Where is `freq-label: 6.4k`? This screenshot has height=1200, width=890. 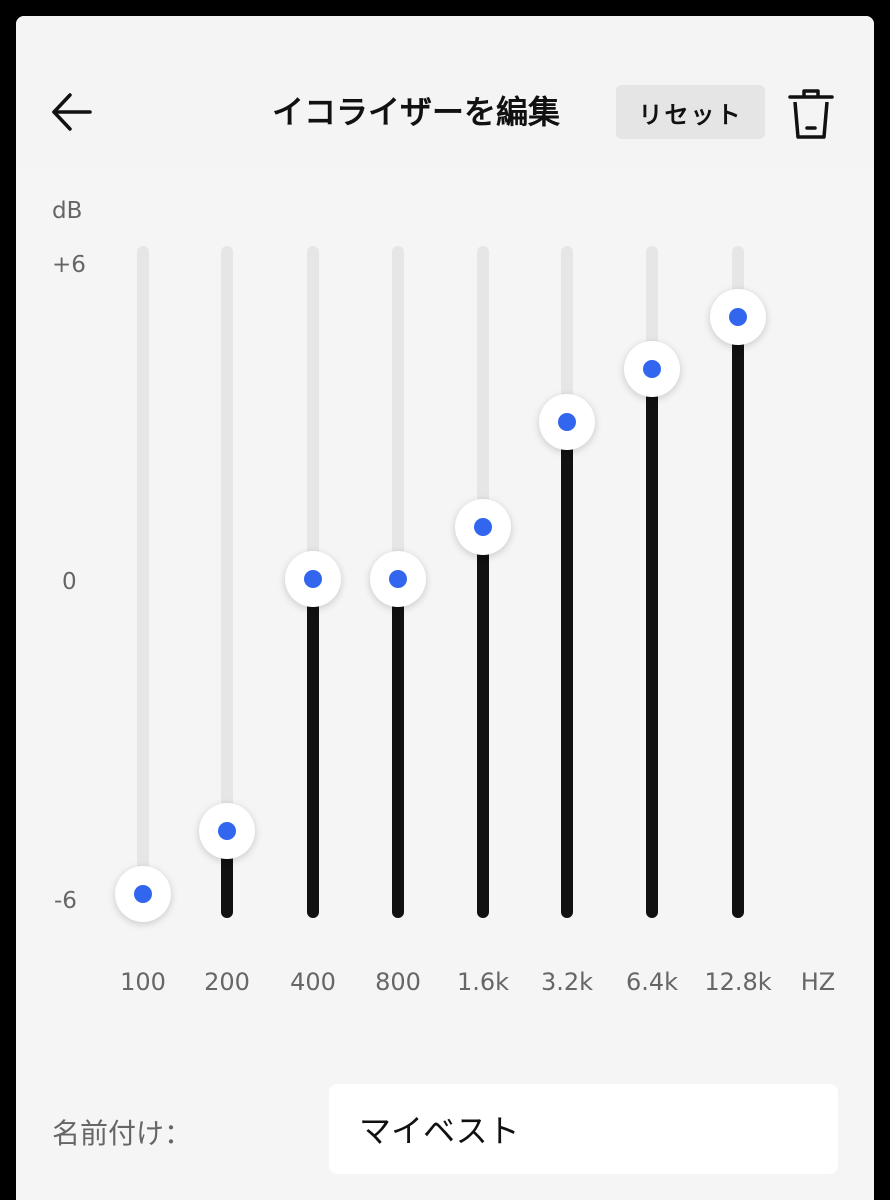 freq-label: 6.4k is located at coordinates (652, 982).